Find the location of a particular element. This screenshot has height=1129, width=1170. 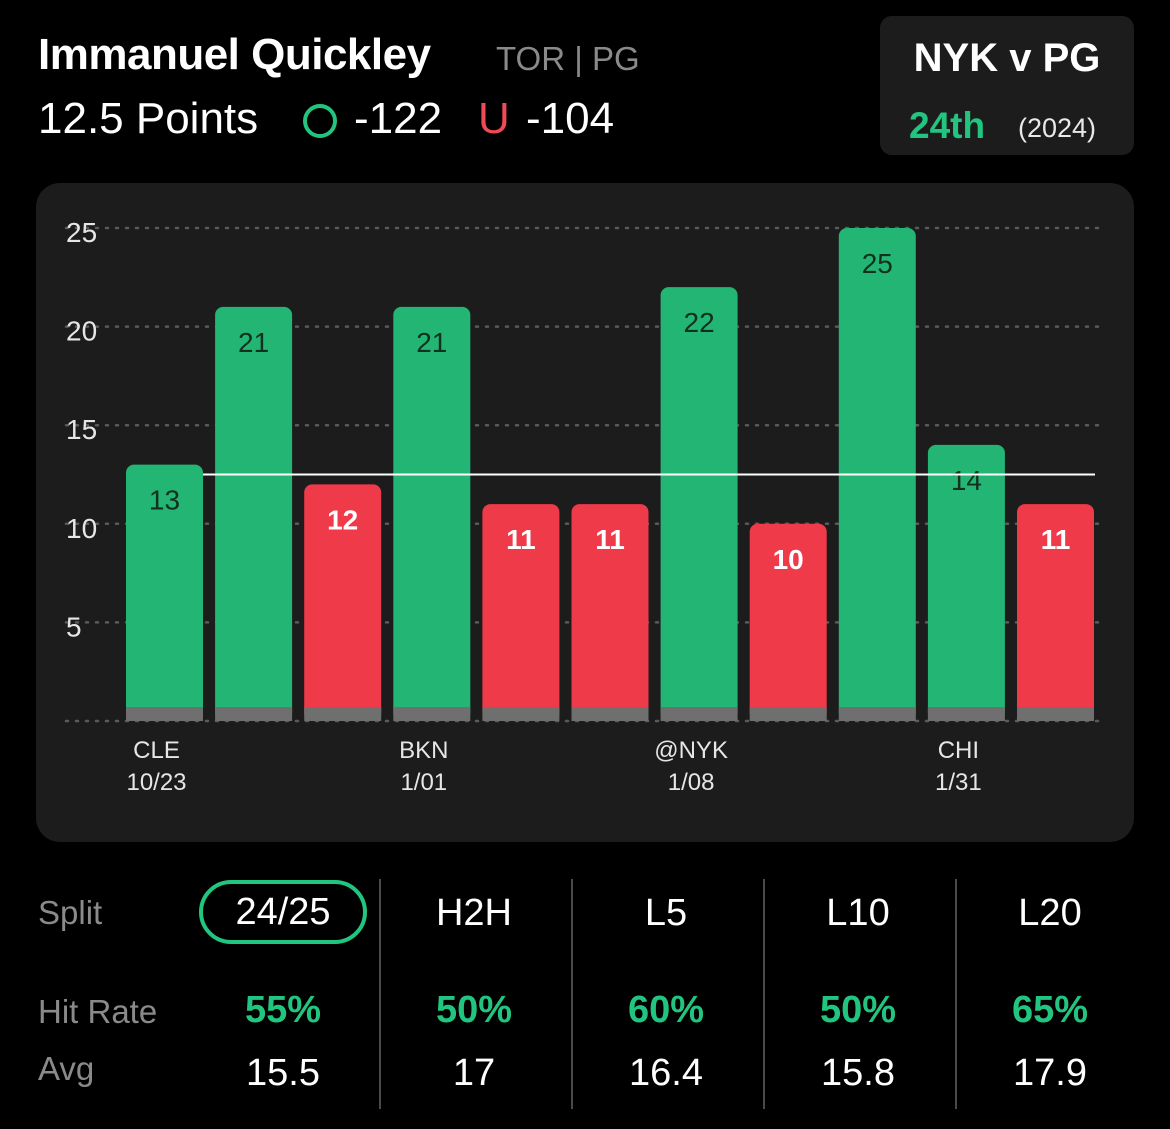

bar-value-label: 14 is located at coordinates (966, 480).